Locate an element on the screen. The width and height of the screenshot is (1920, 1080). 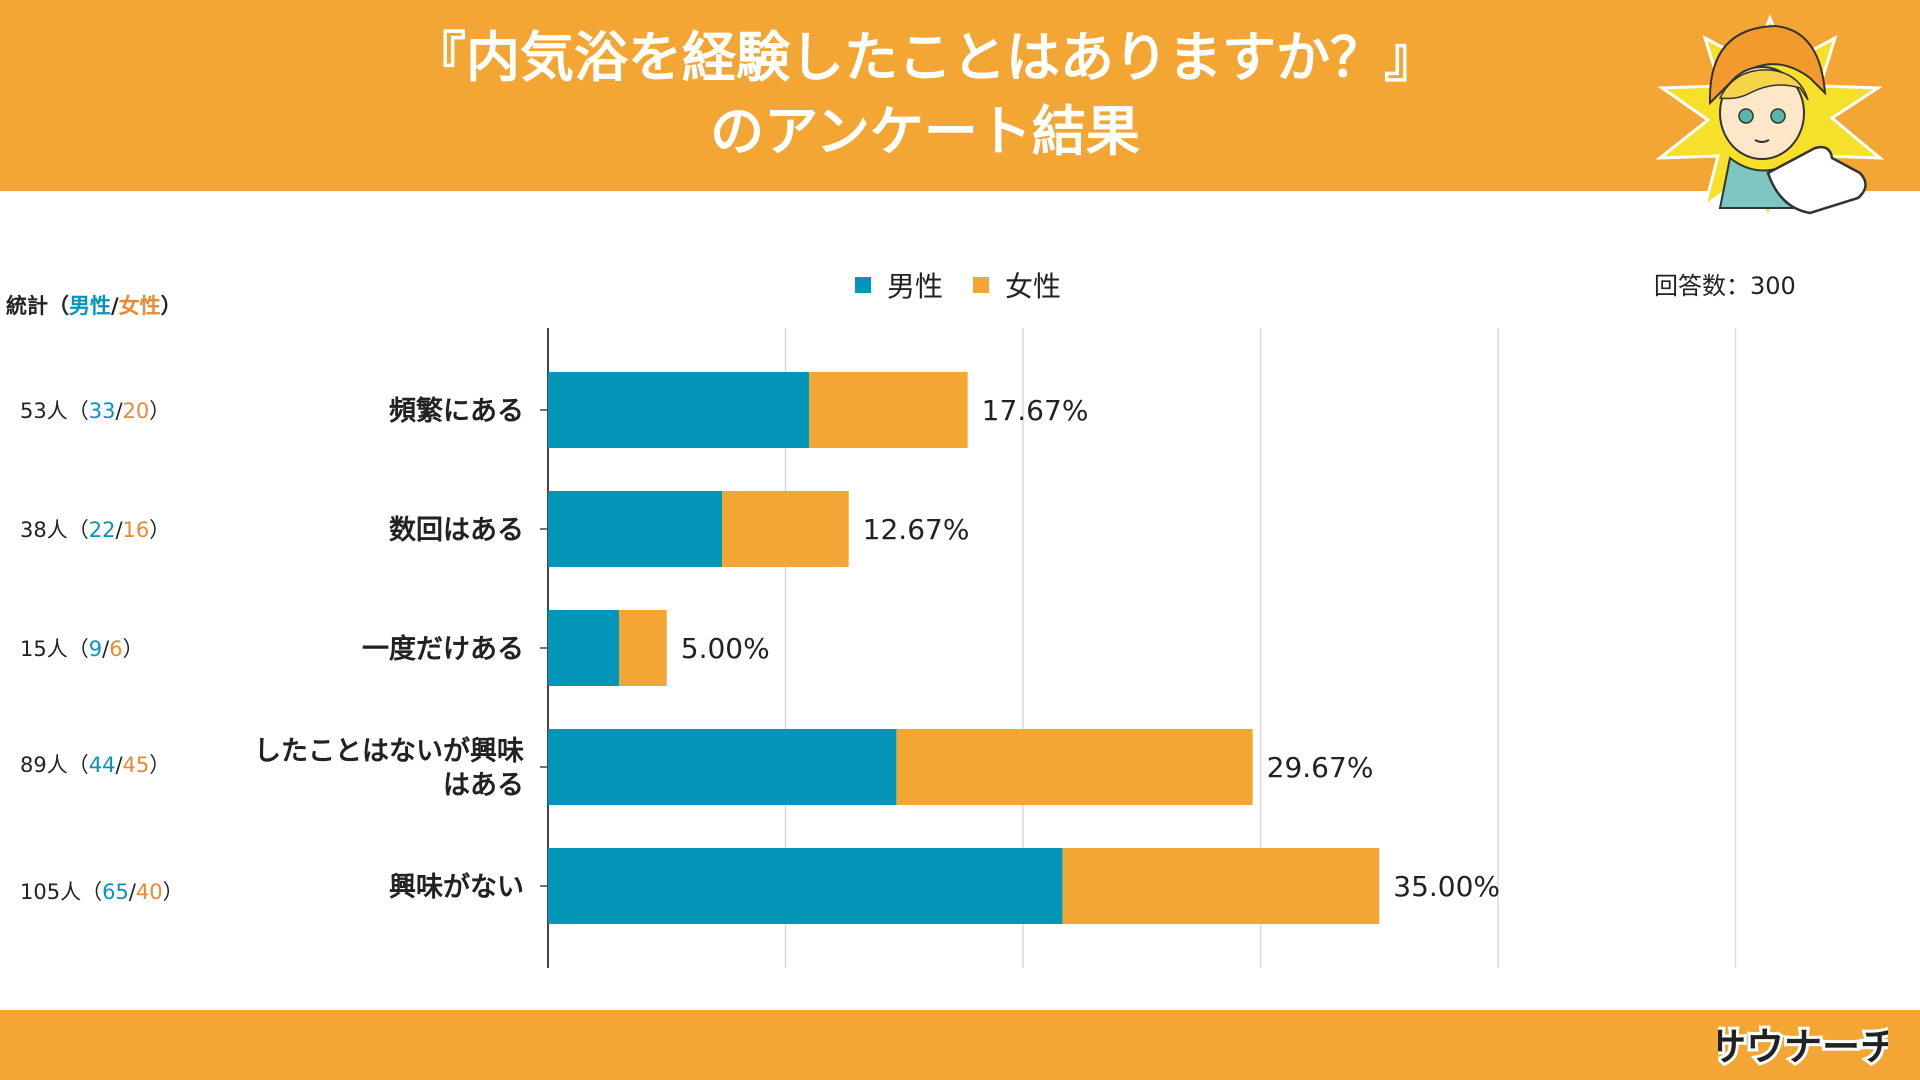
chart-title-line-1: 『内気浴を経験したことはありますか？』 is located at coordinates (925, 57).